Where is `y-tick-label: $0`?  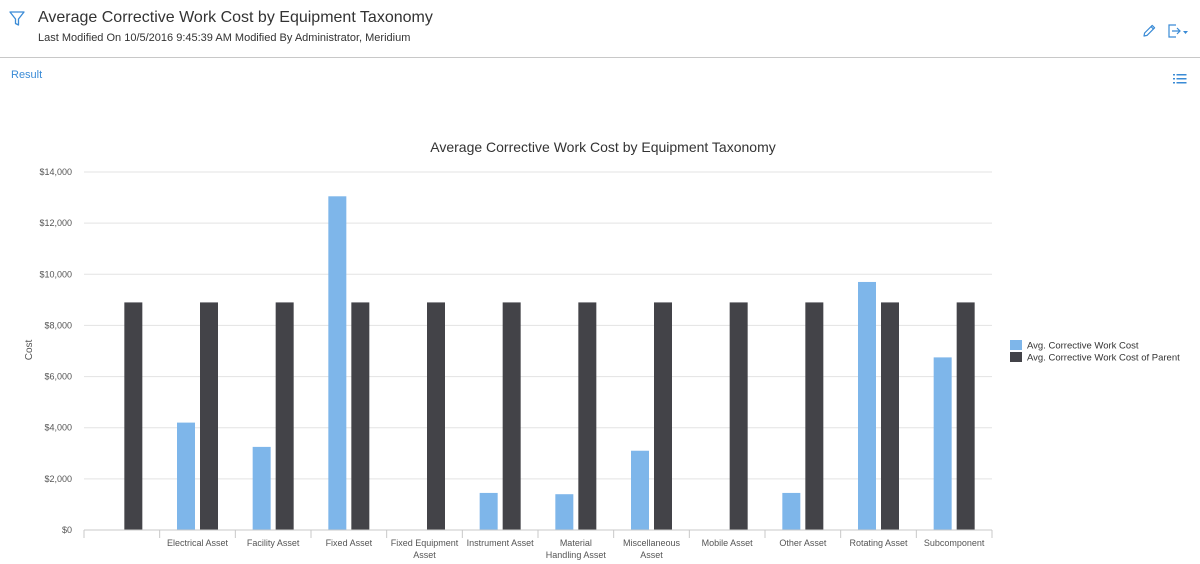 y-tick-label: $0 is located at coordinates (67, 530).